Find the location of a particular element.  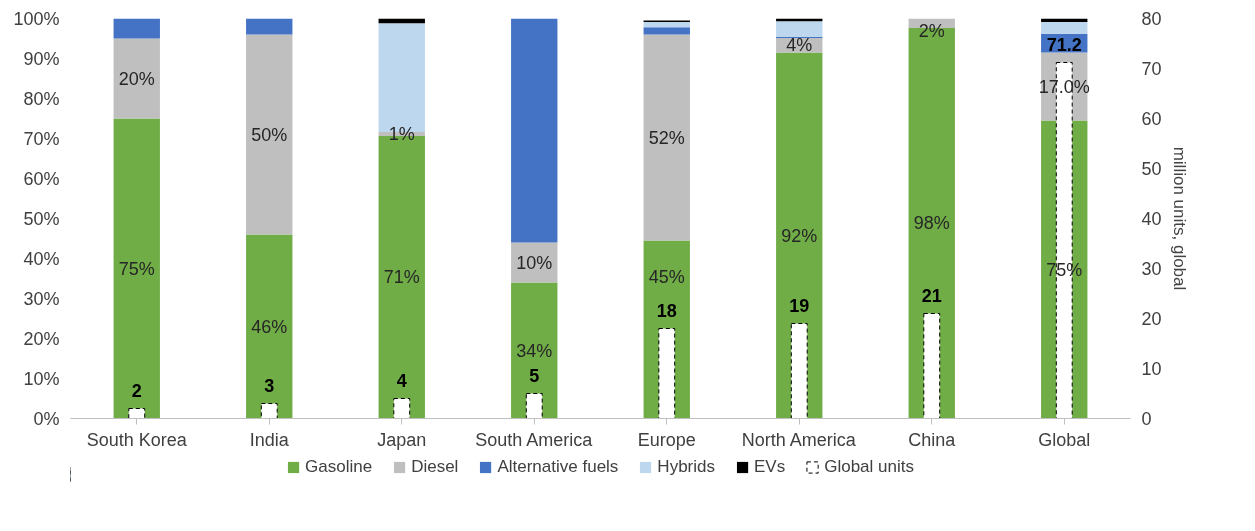

y-tick-label: 100% is located at coordinates (36, 18).